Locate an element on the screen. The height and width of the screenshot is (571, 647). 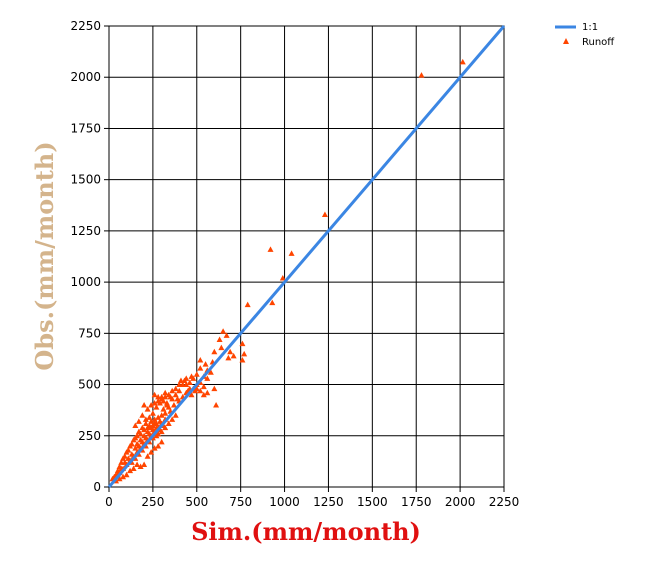
x-tick-label: 2000 is located at coordinates (460, 502).